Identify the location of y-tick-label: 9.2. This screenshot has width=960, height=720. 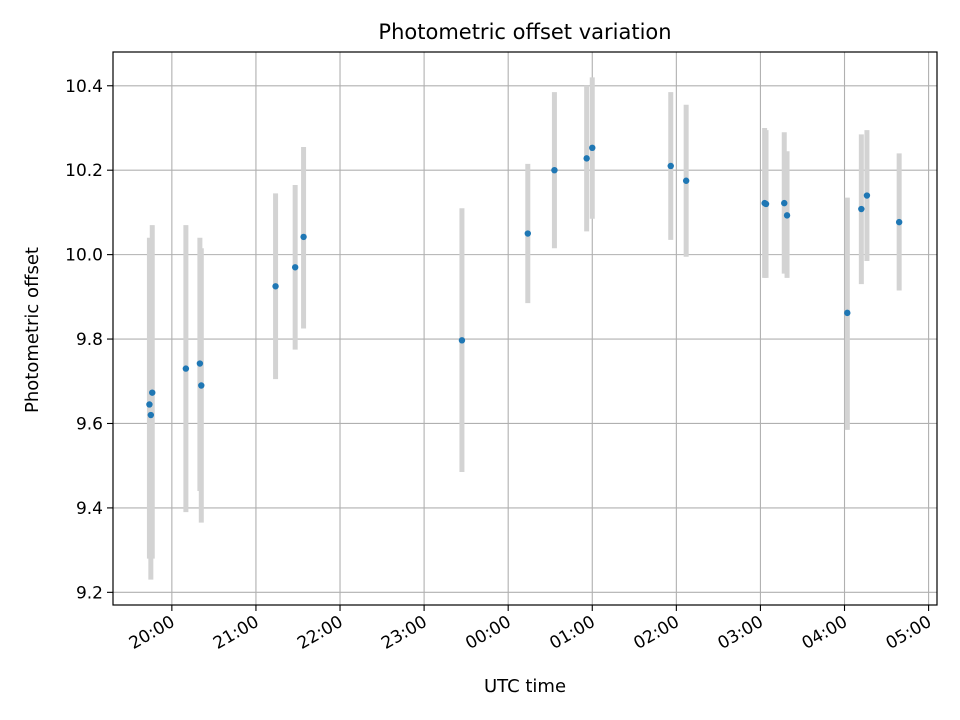
(89, 593).